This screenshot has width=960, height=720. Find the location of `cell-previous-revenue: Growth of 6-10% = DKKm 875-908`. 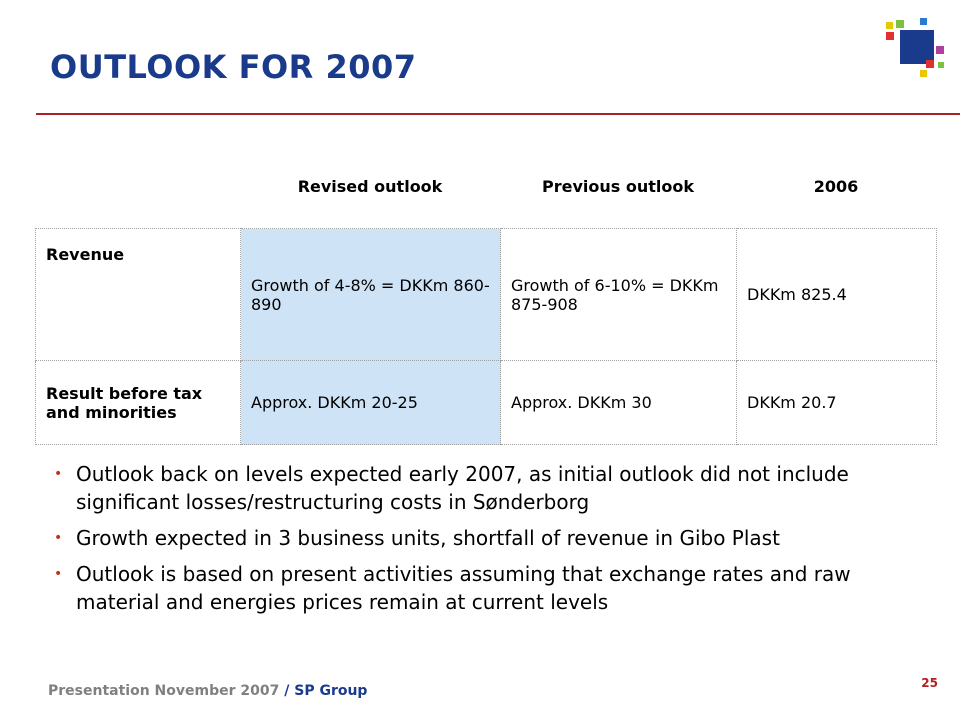

cell-previous-revenue: Growth of 6-10% = DKKm 875-908 is located at coordinates (618, 294).